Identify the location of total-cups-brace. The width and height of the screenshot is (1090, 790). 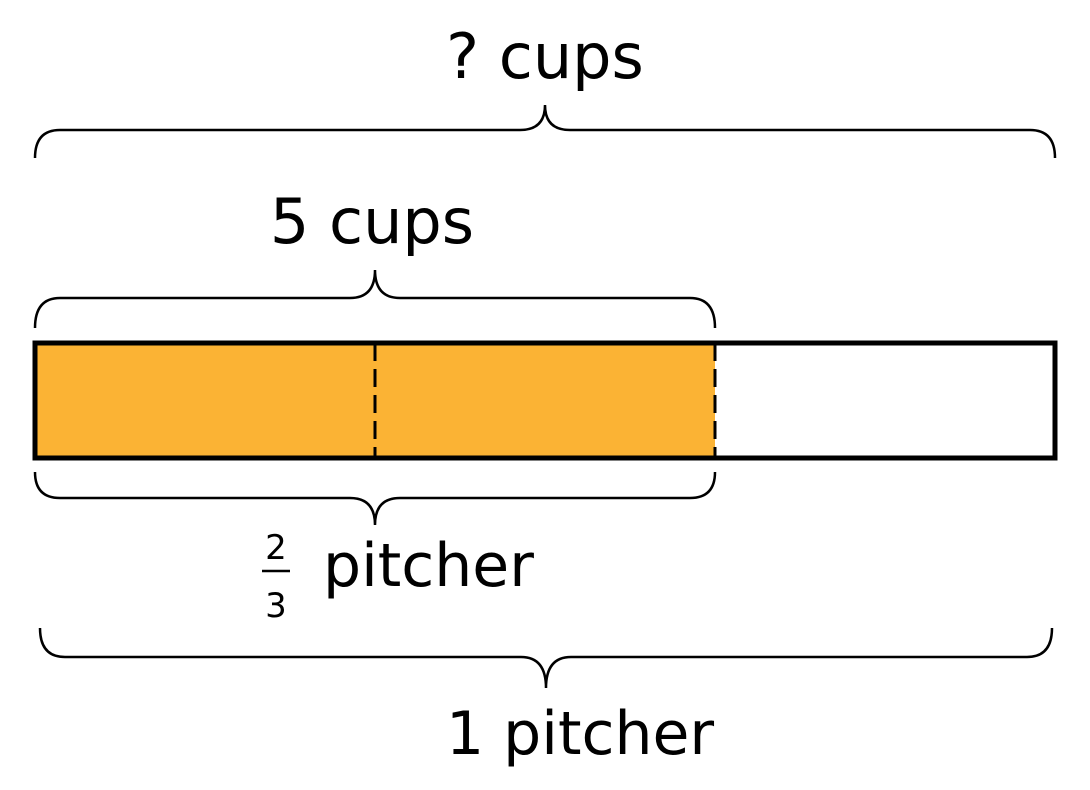
(545, 131).